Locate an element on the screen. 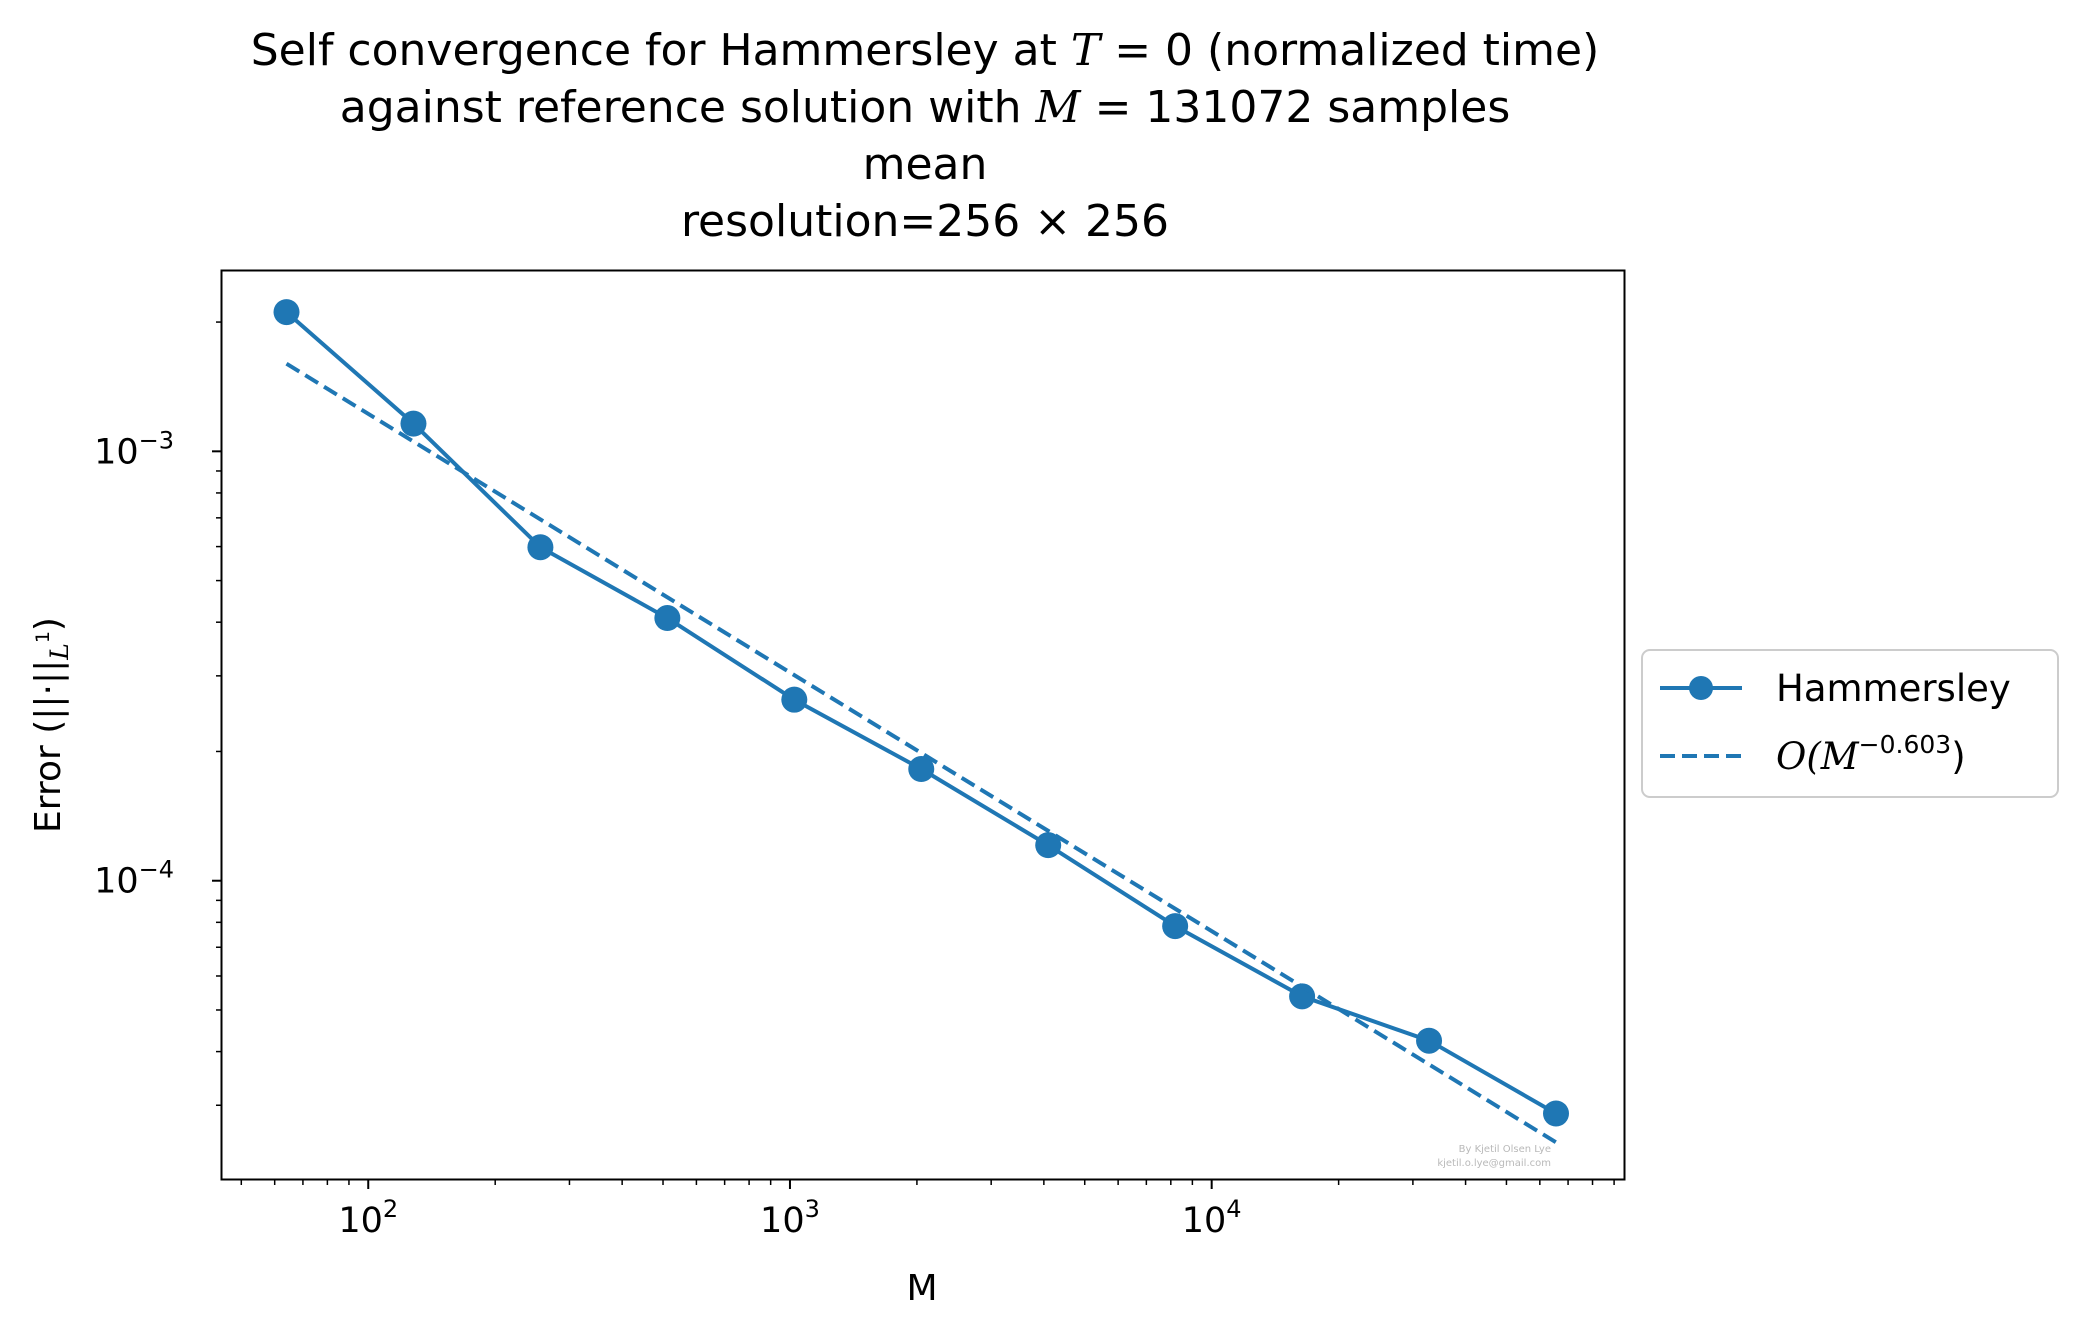 The height and width of the screenshot is (1334, 2079). legend-label-hammersley: Hammersley is located at coordinates (1893, 688).